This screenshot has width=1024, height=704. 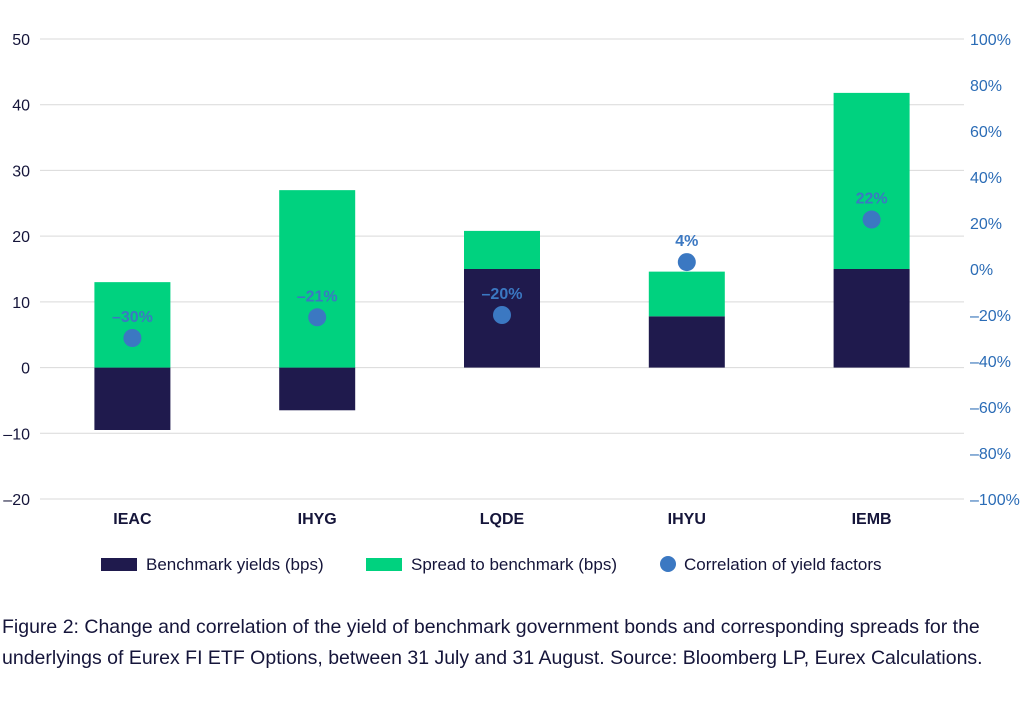 What do you see at coordinates (21, 171) in the screenshot?
I see `y-left-tick-label-2: 30` at bounding box center [21, 171].